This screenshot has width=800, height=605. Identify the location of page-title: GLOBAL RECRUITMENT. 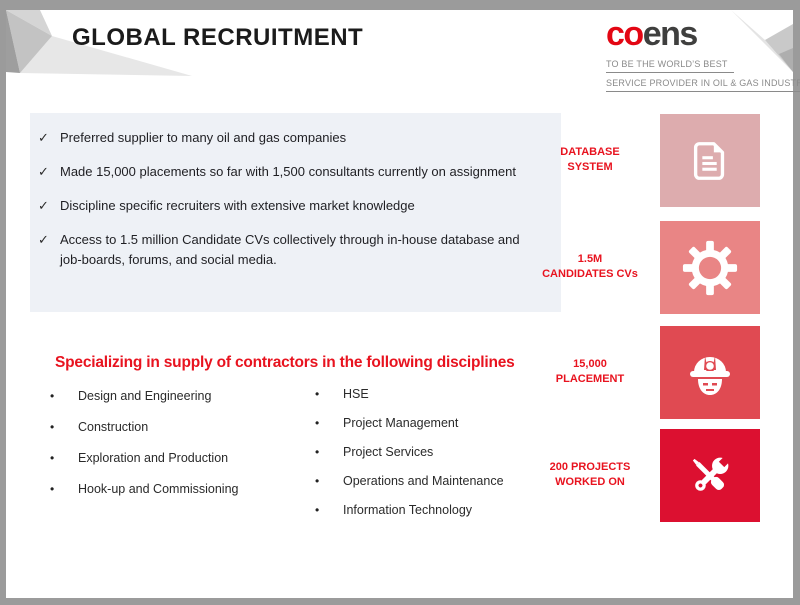
(218, 37).